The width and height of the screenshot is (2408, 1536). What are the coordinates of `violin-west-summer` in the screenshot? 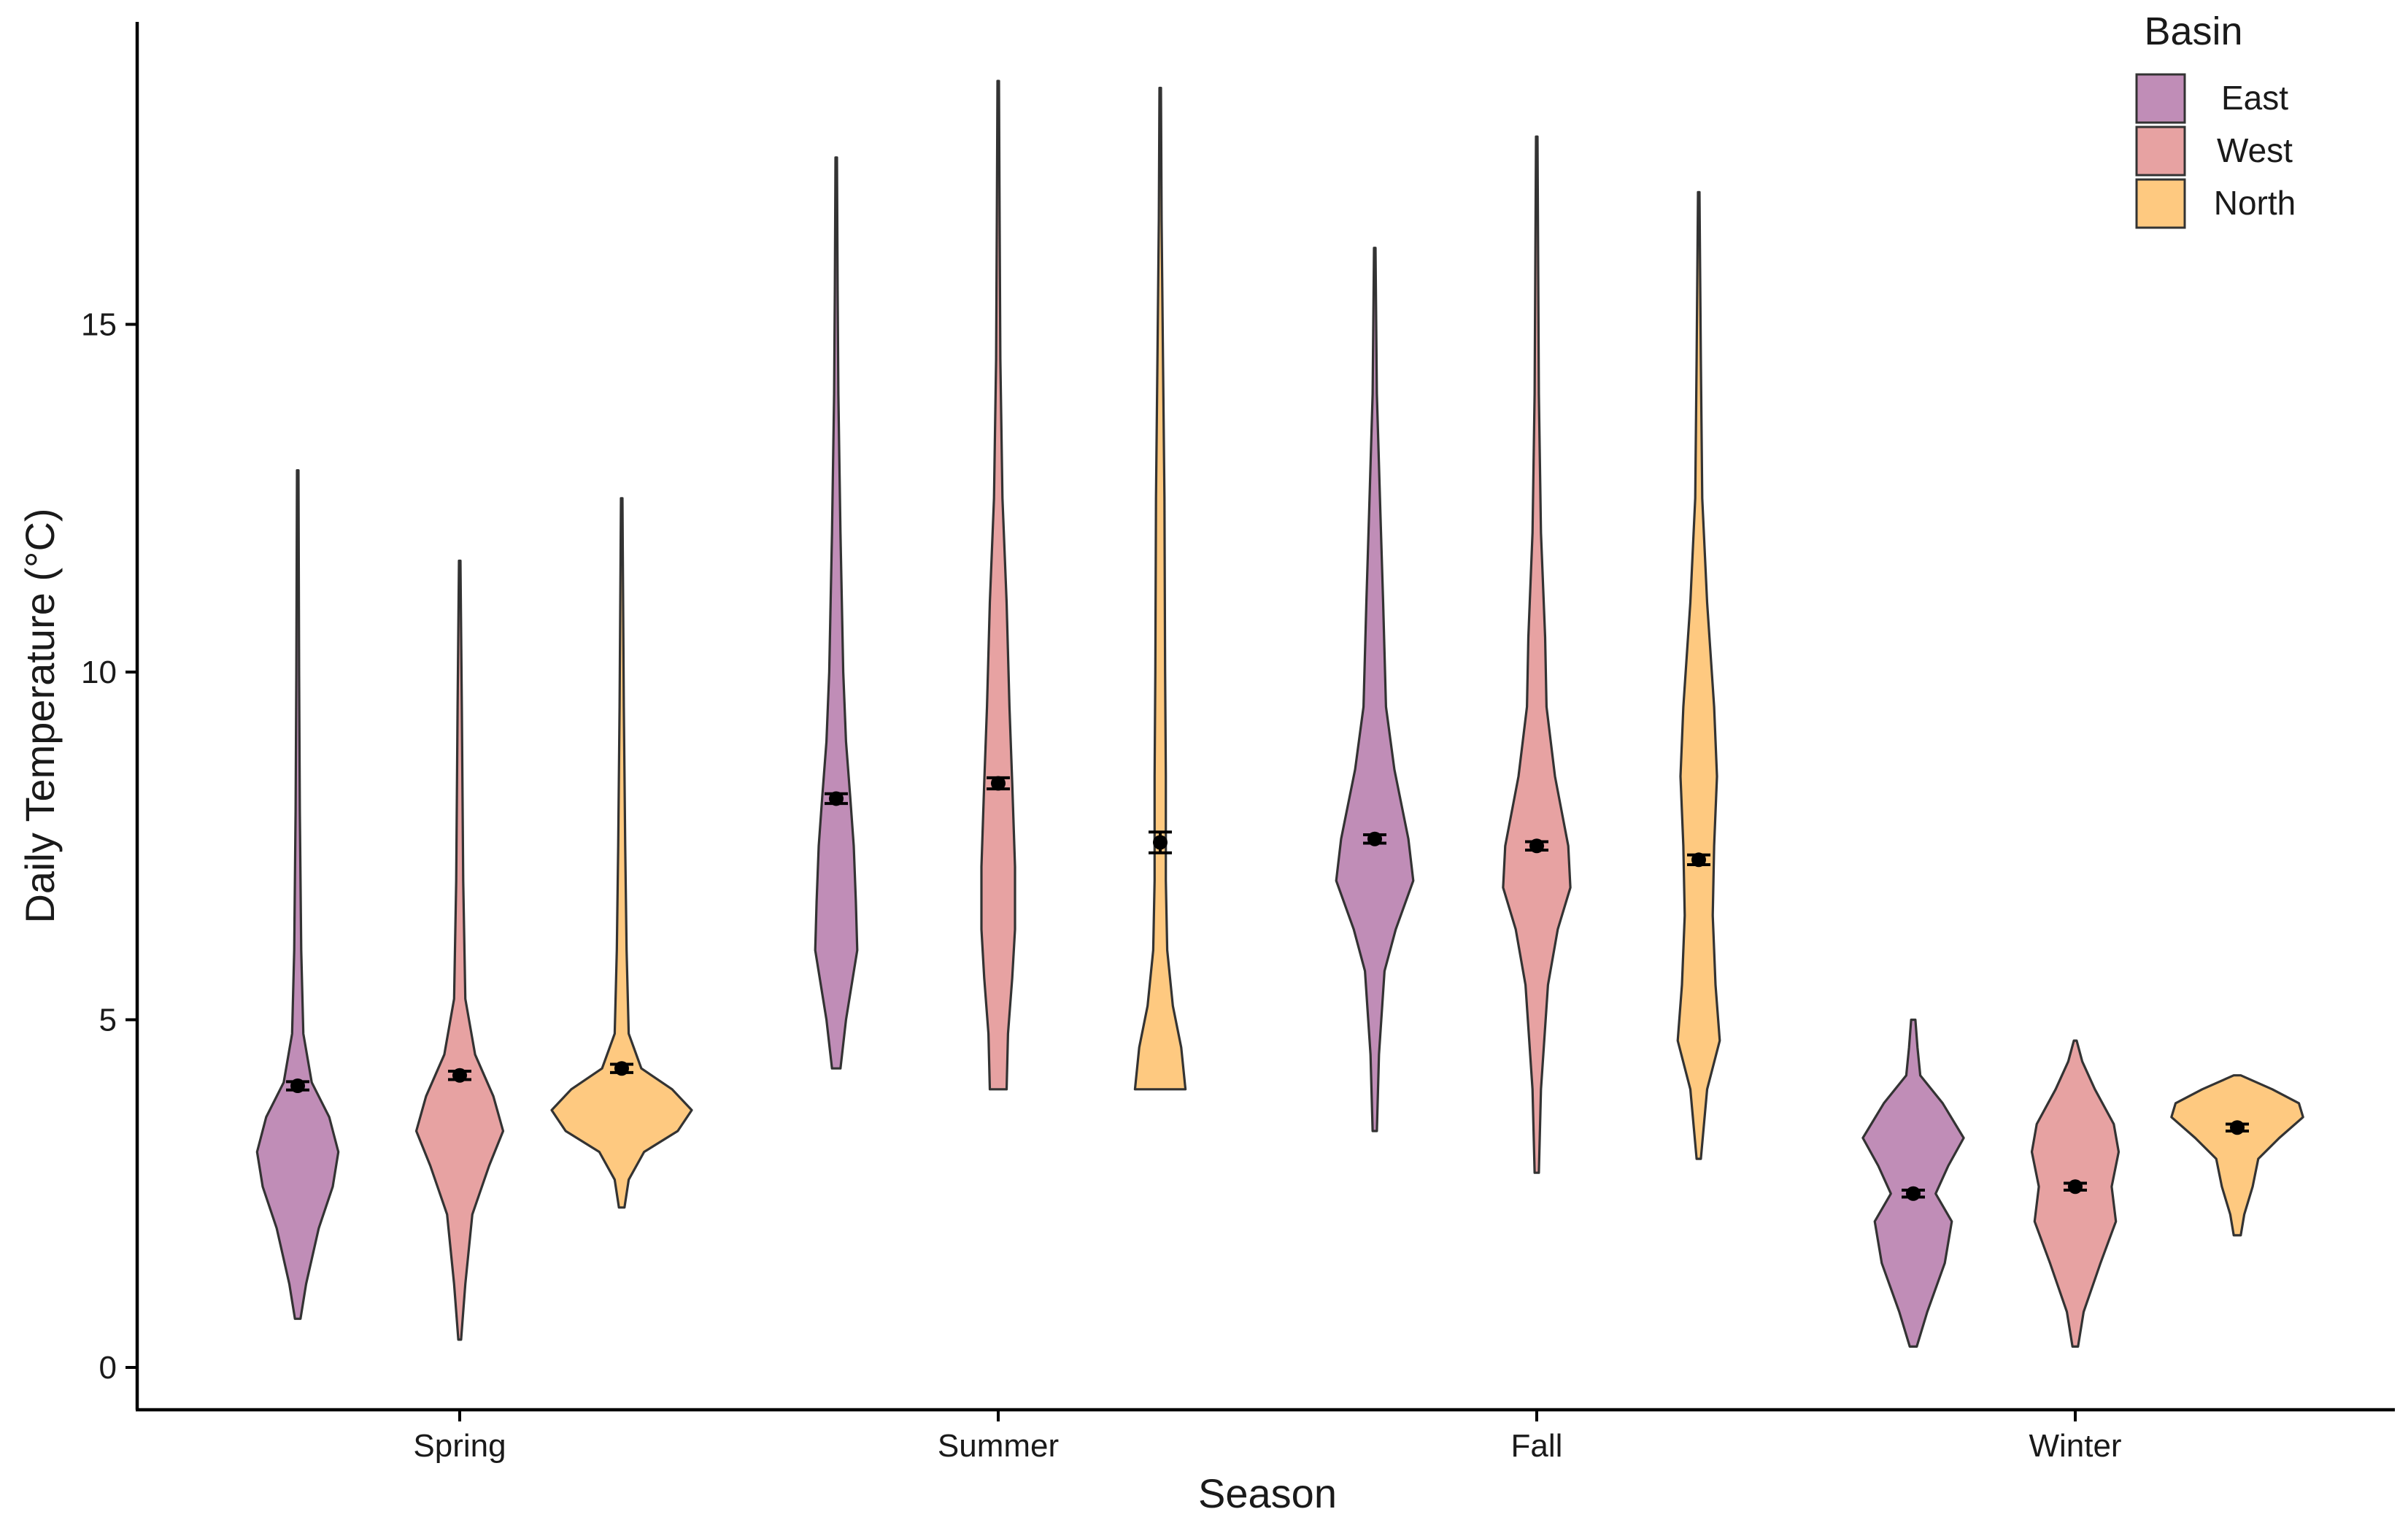 It's located at (998, 585).